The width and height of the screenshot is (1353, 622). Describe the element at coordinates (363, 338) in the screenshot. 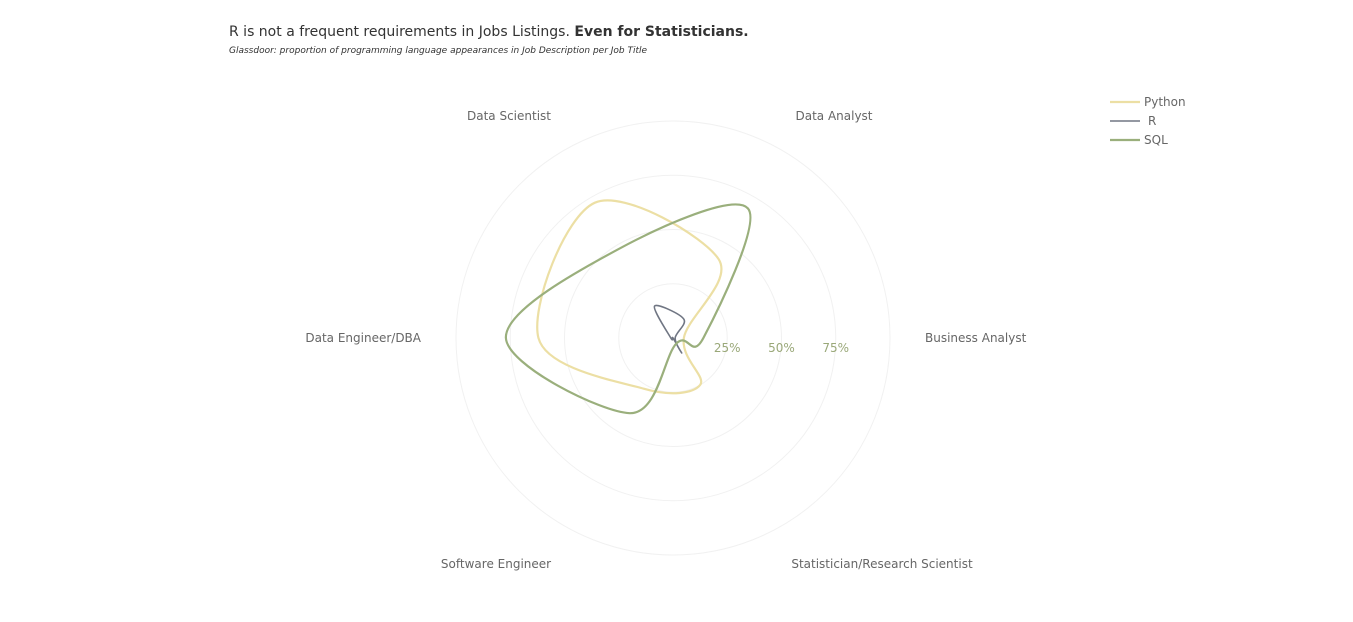

I see `category-label-data-engineer-dba: Data Engineer/DBA` at that location.